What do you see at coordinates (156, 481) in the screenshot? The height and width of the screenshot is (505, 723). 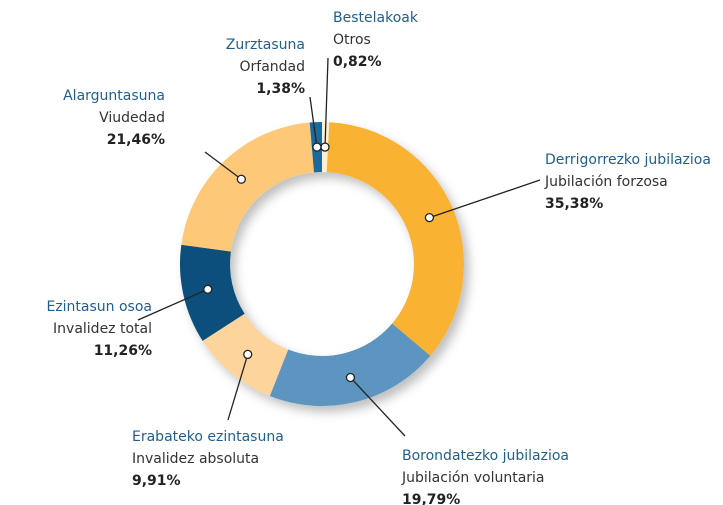 I see `value-label: 9,91%` at bounding box center [156, 481].